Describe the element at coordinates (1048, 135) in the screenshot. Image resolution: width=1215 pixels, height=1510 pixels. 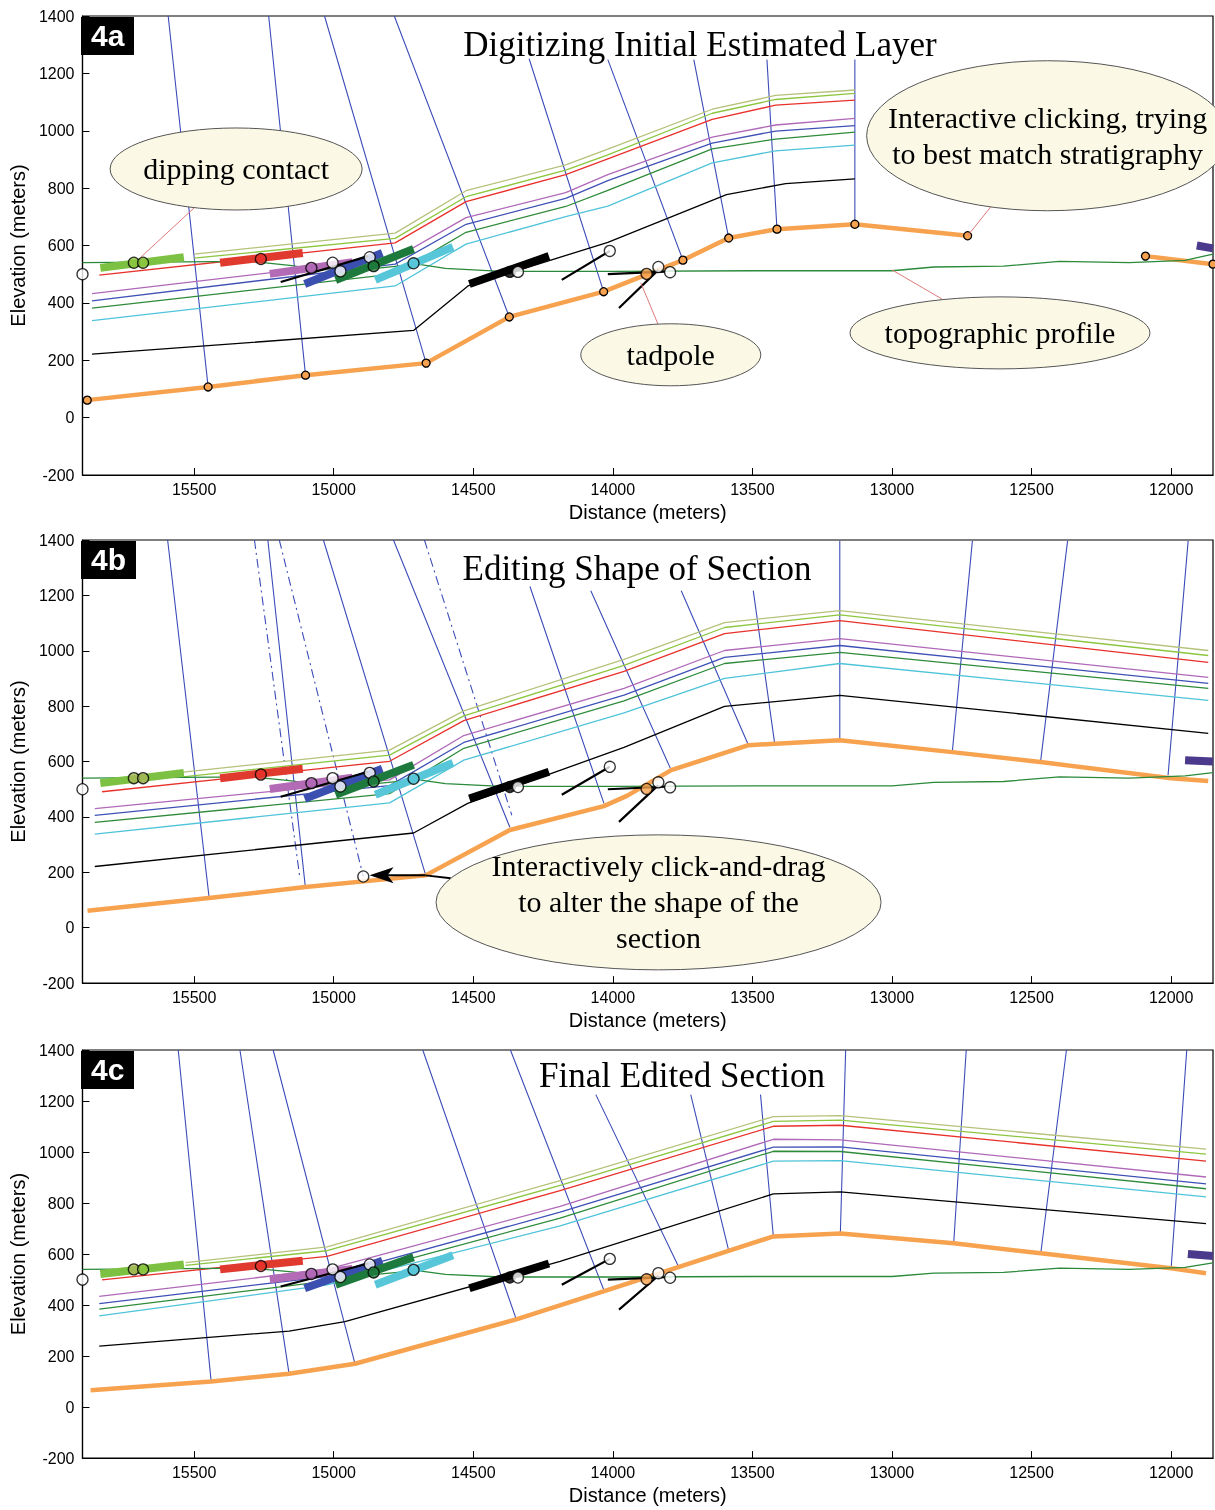
I see `annotation: Interactive clicking, trying to best match stratigraphy` at that location.